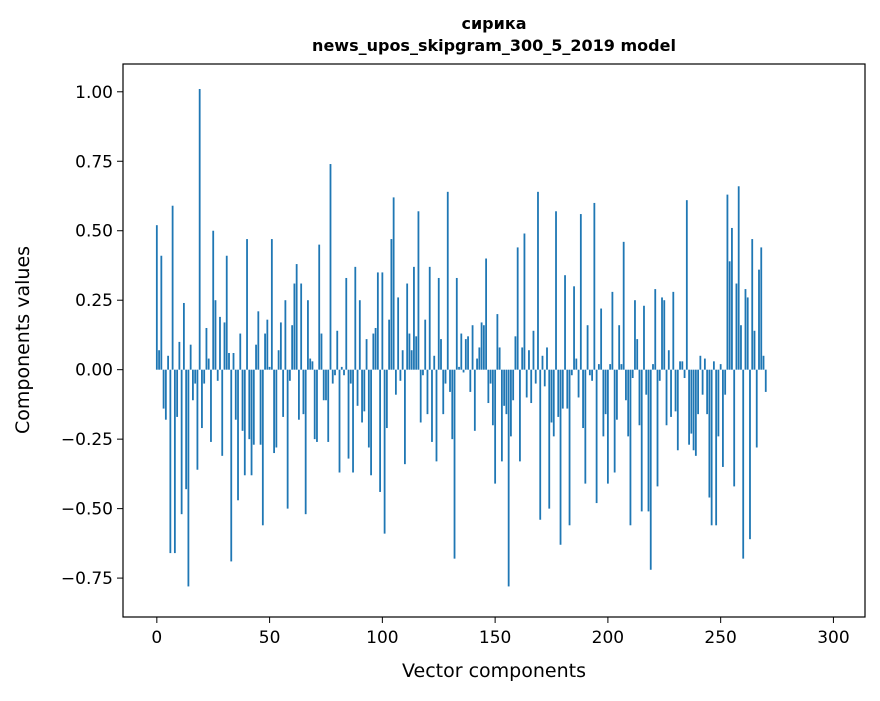 The height and width of the screenshot is (701, 880). Describe the element at coordinates (495, 638) in the screenshot. I see `x-tick-label-150: 150` at that location.